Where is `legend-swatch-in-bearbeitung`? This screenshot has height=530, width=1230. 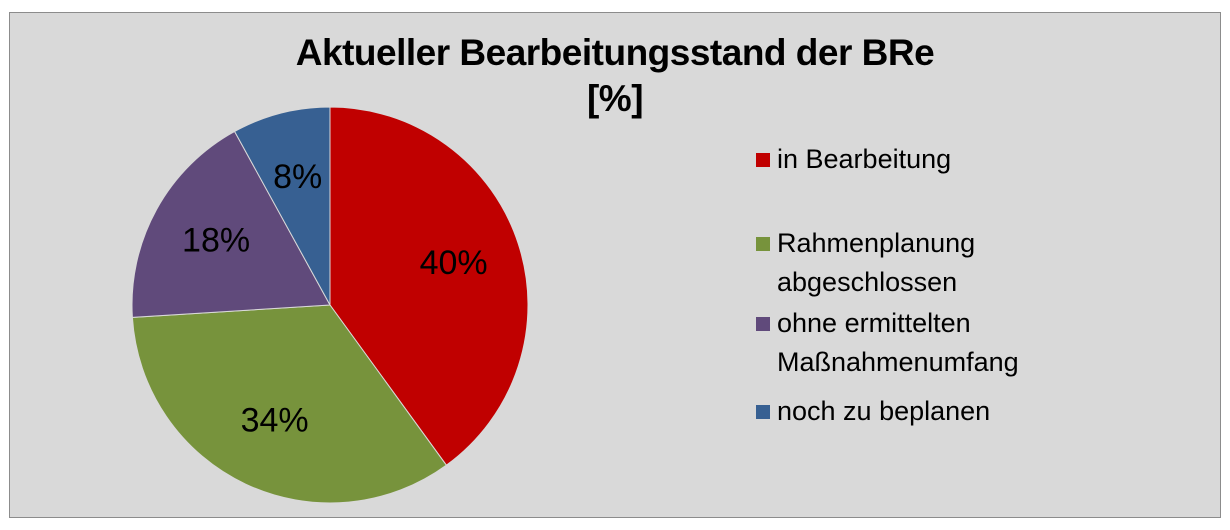
legend-swatch-in-bearbeitung is located at coordinates (763, 160).